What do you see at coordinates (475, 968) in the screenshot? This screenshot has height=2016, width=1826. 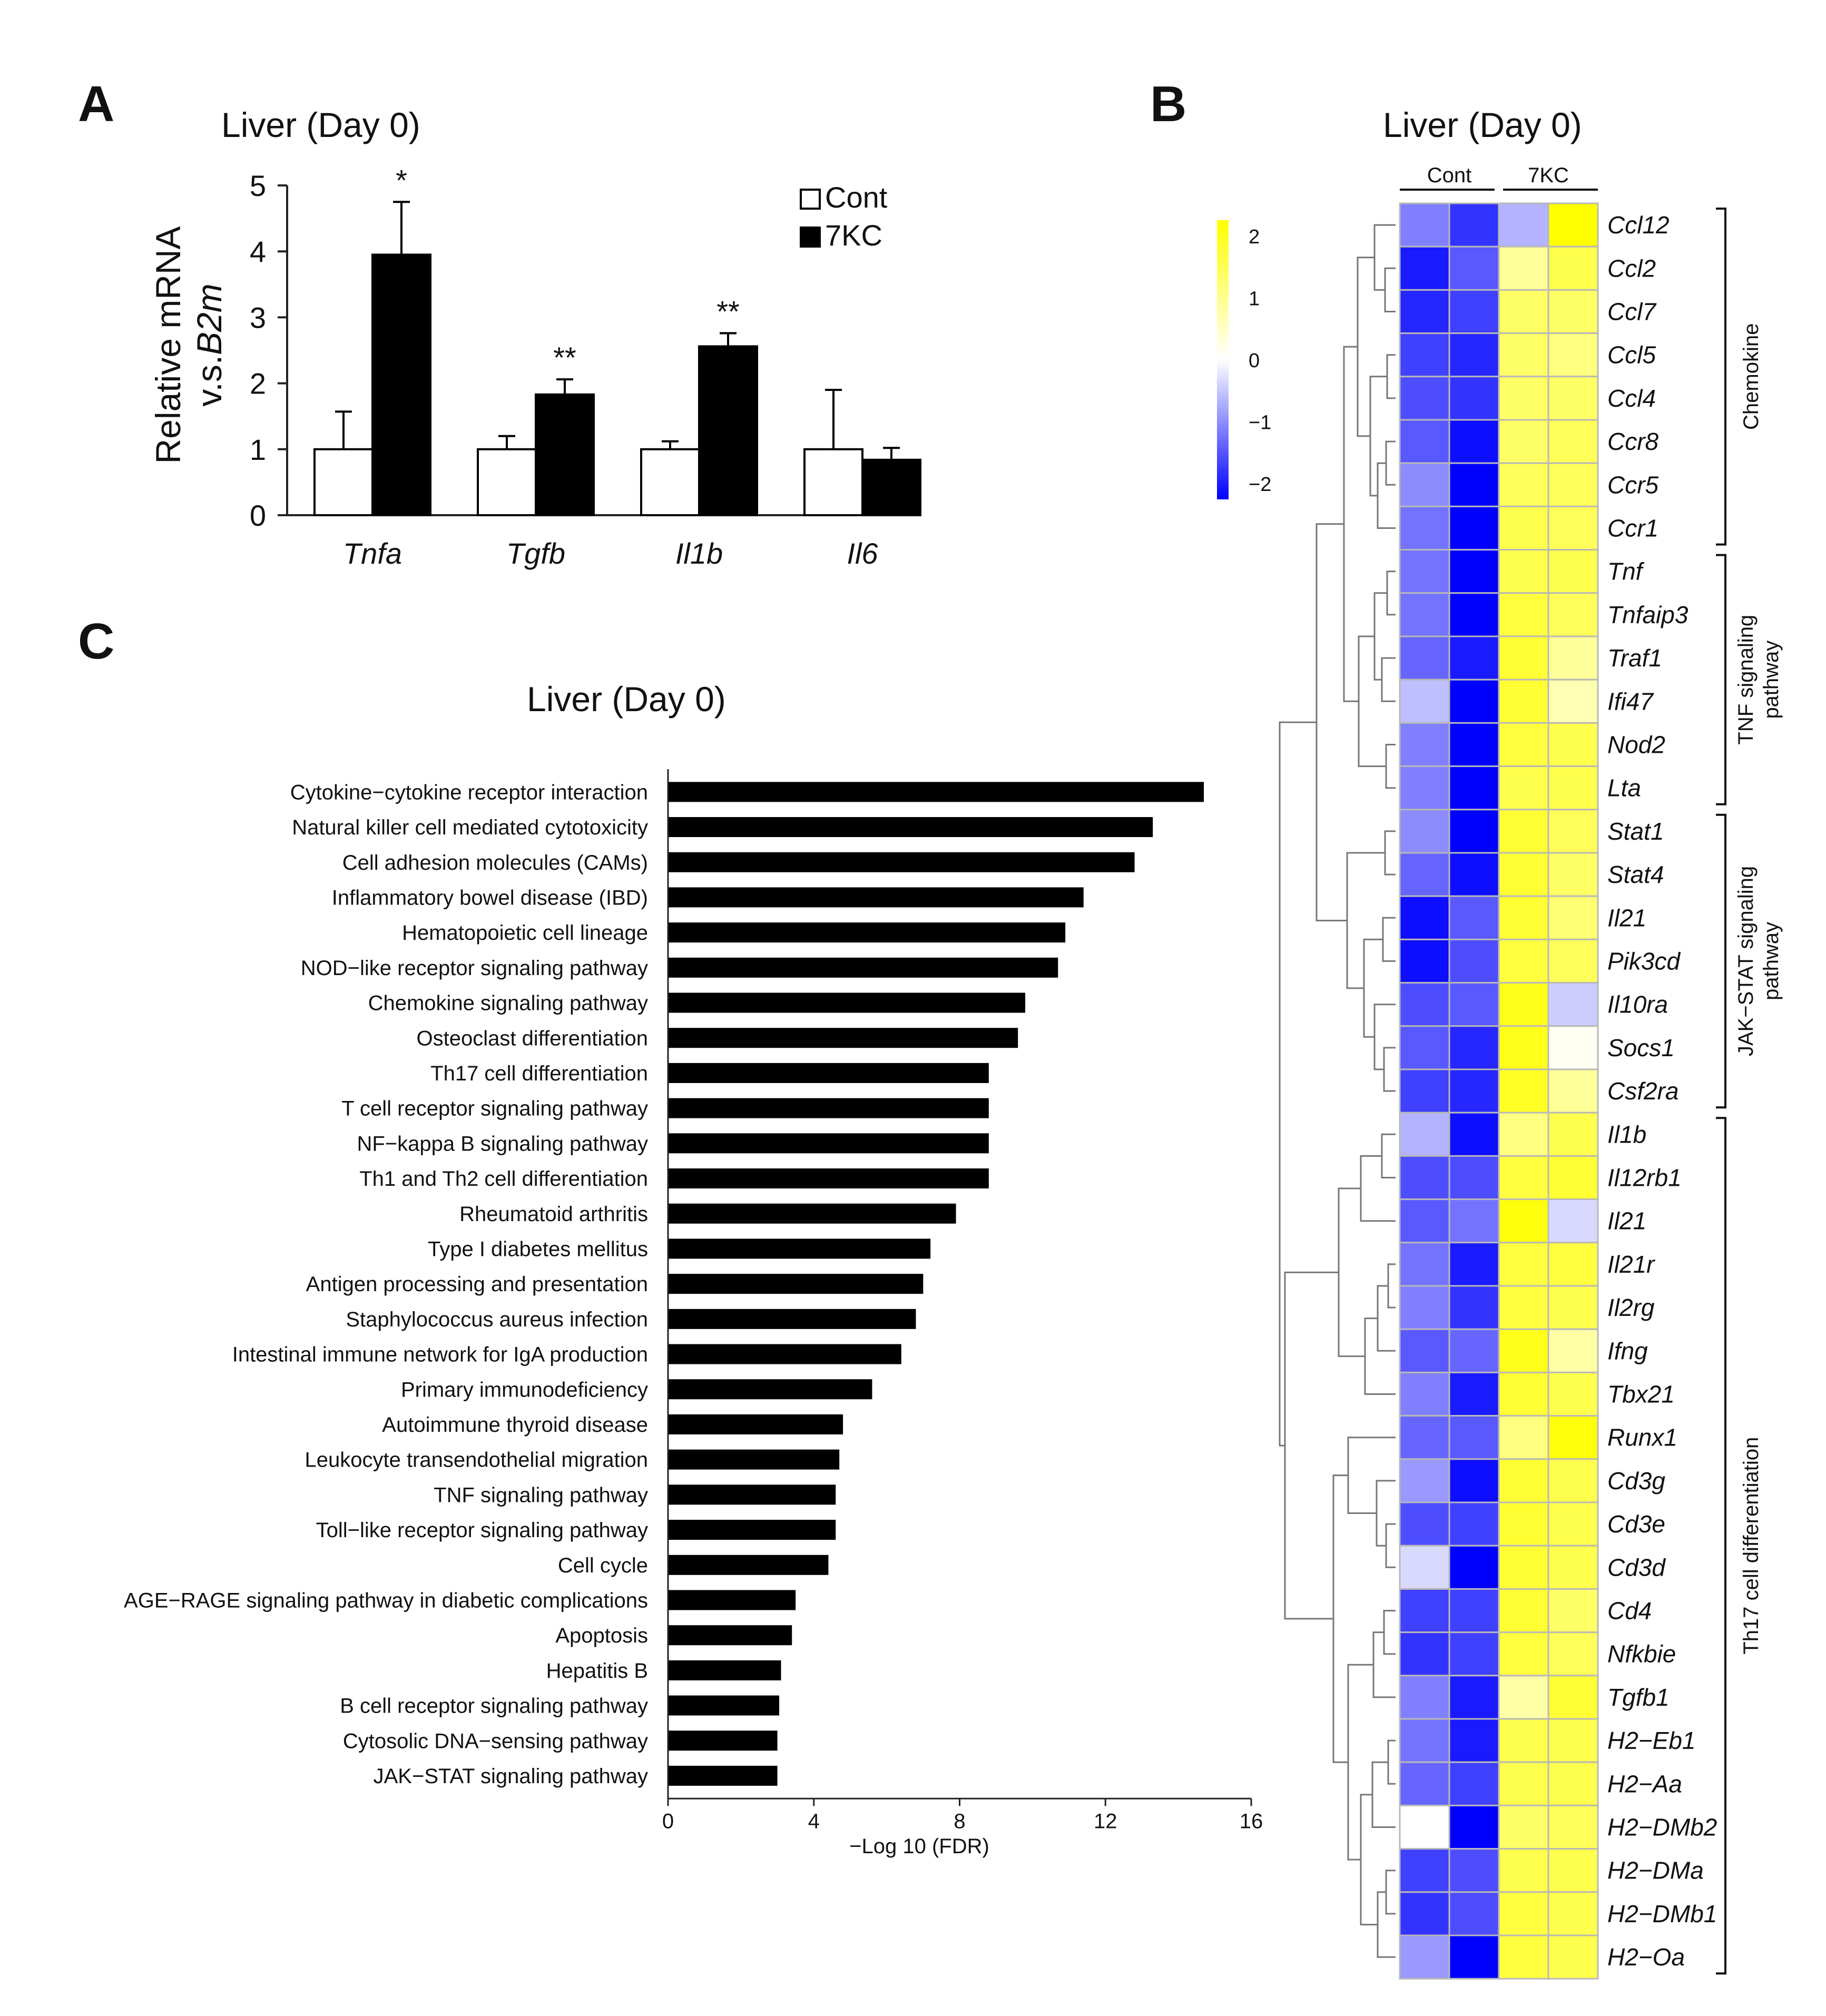 I see `panel-c-category-label: NOD−like receptor signaling pathway` at bounding box center [475, 968].